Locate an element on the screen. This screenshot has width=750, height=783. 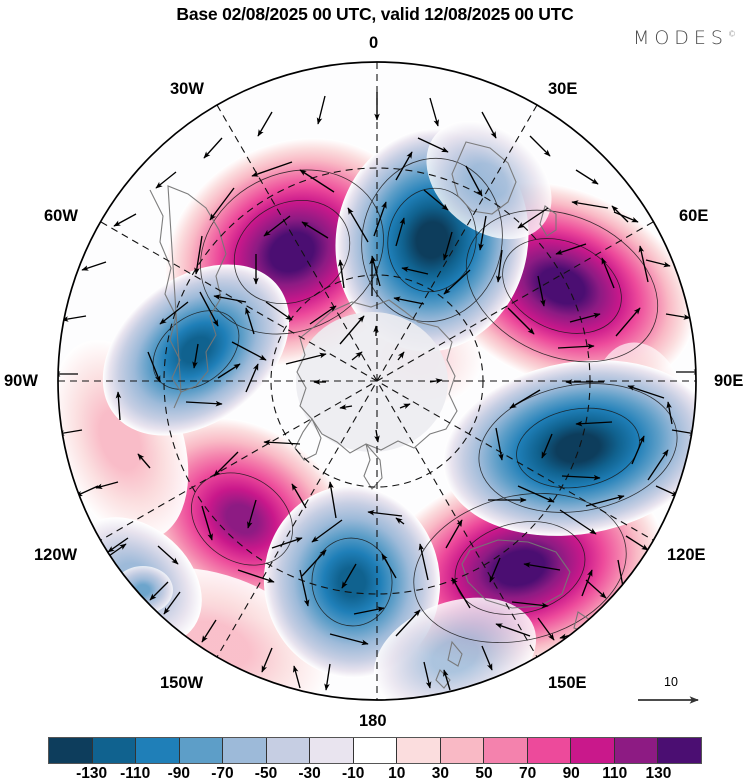
anomaly-polar-interior is located at coordinates (372, 382).